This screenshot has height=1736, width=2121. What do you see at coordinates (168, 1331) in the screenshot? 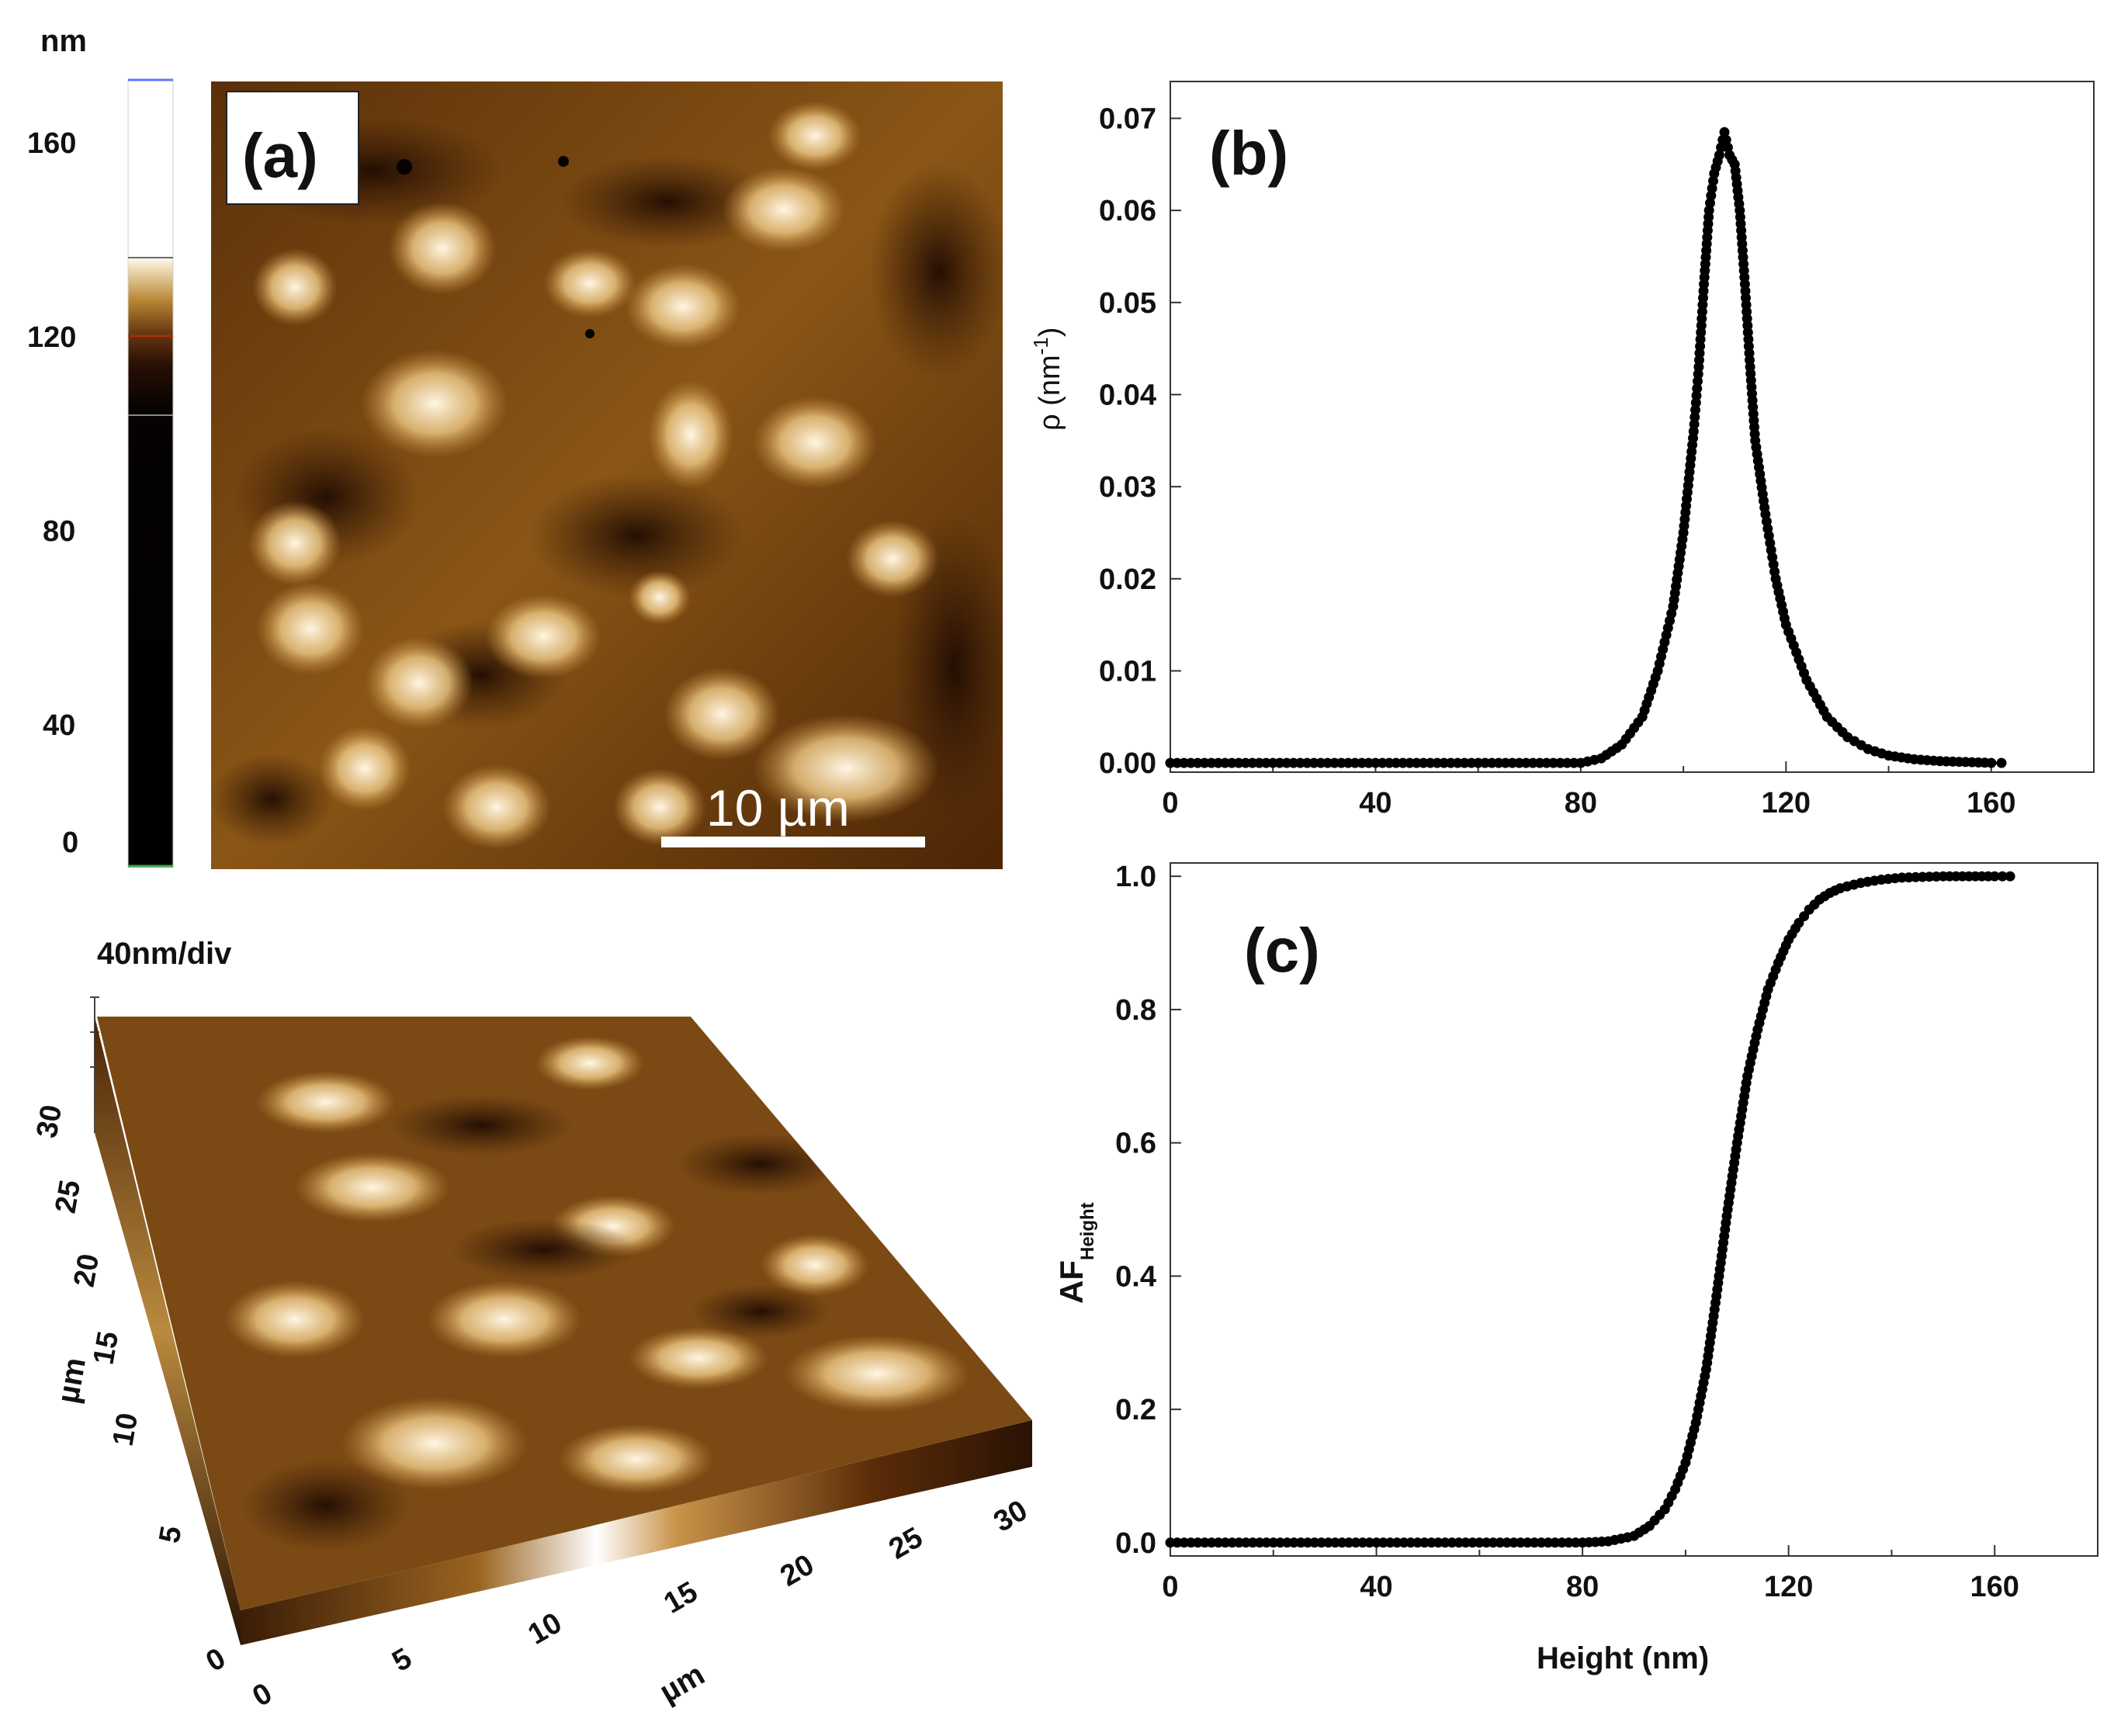
I see `3d-left-face` at bounding box center [168, 1331].